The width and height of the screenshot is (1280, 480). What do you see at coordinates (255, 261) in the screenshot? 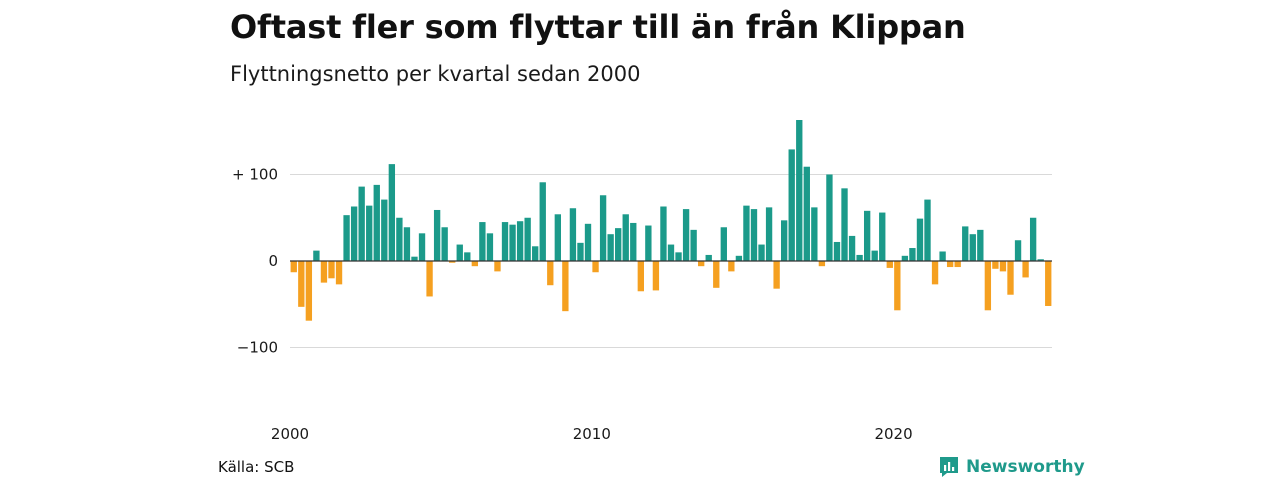
I see `y-axis-ticks: + 100 0 −100` at bounding box center [255, 261].